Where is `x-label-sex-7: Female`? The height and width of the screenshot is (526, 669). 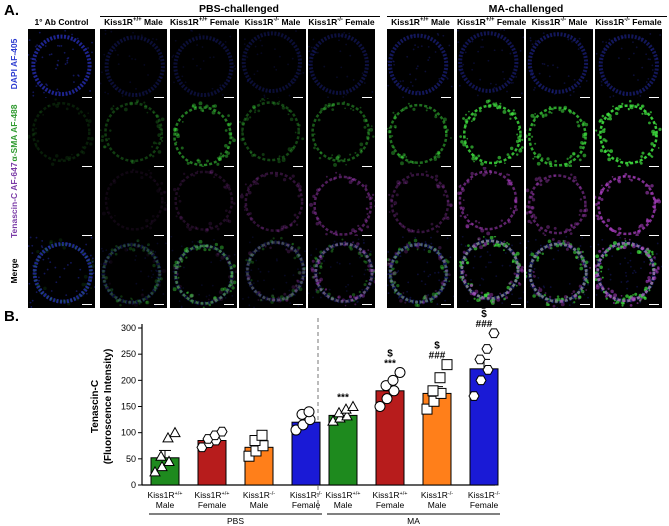
x-label-sex-7: Female is located at coordinates (484, 505).